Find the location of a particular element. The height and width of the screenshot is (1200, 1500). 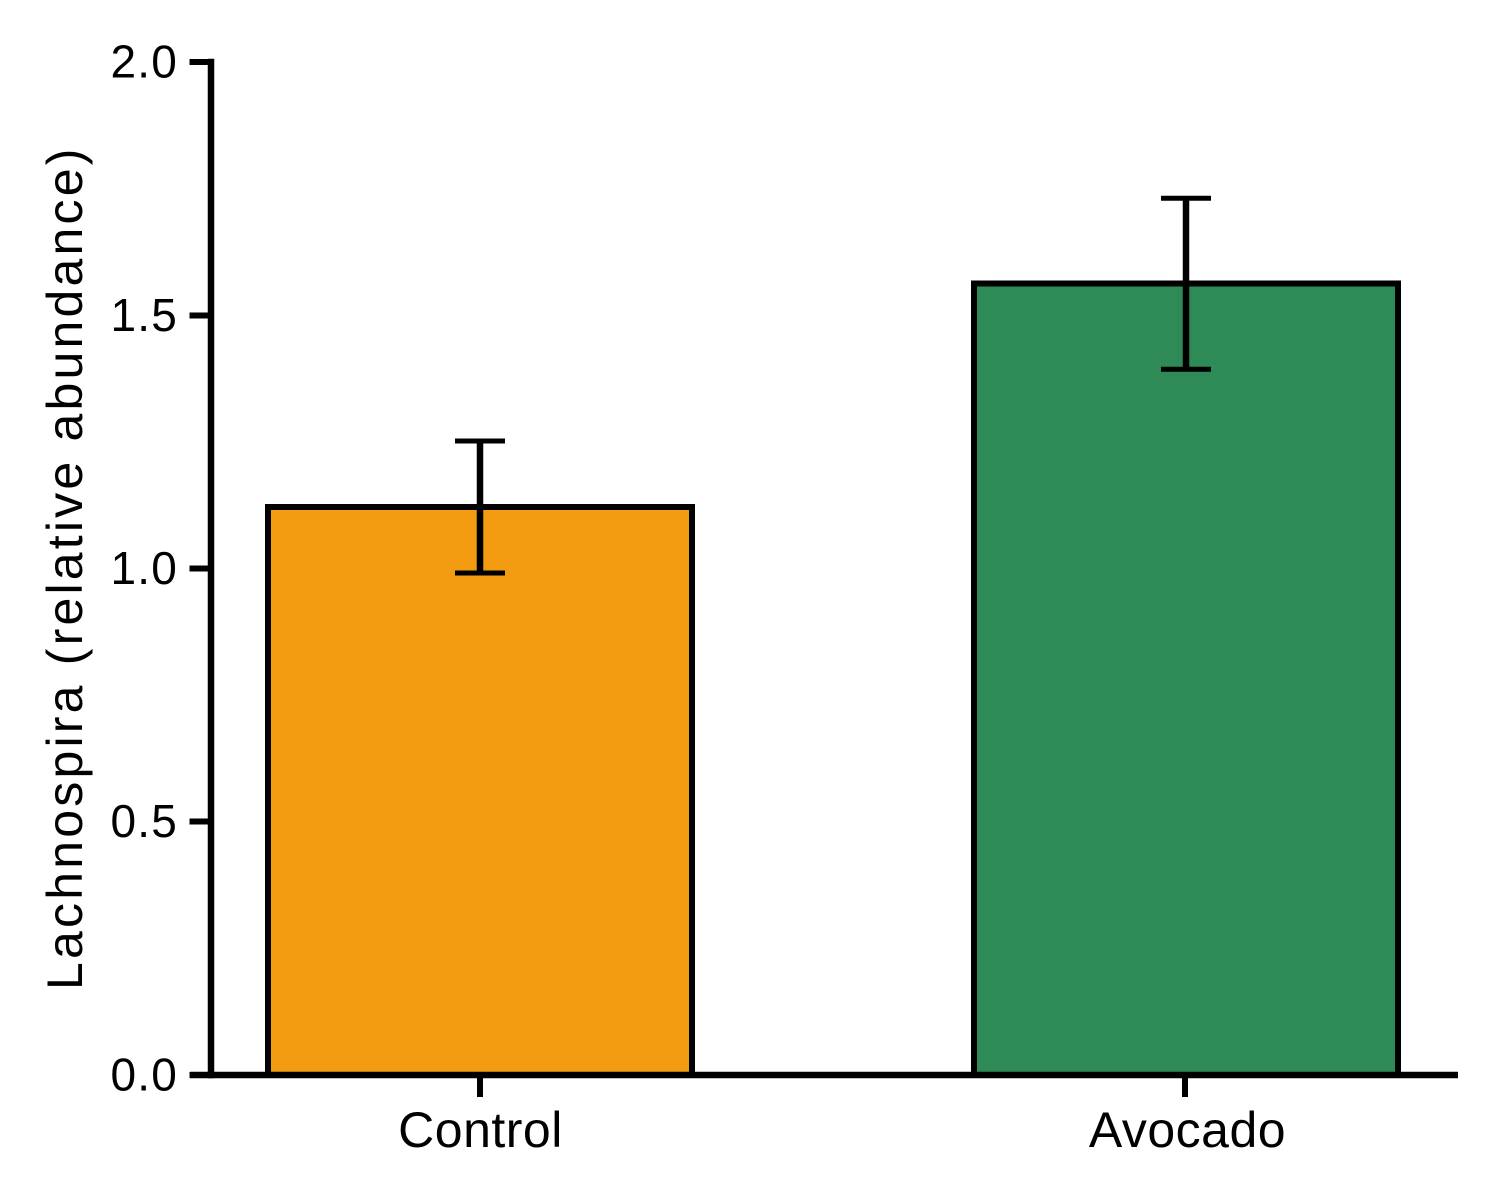

svg-text: 0.0 is located at coordinates (144, 1075).